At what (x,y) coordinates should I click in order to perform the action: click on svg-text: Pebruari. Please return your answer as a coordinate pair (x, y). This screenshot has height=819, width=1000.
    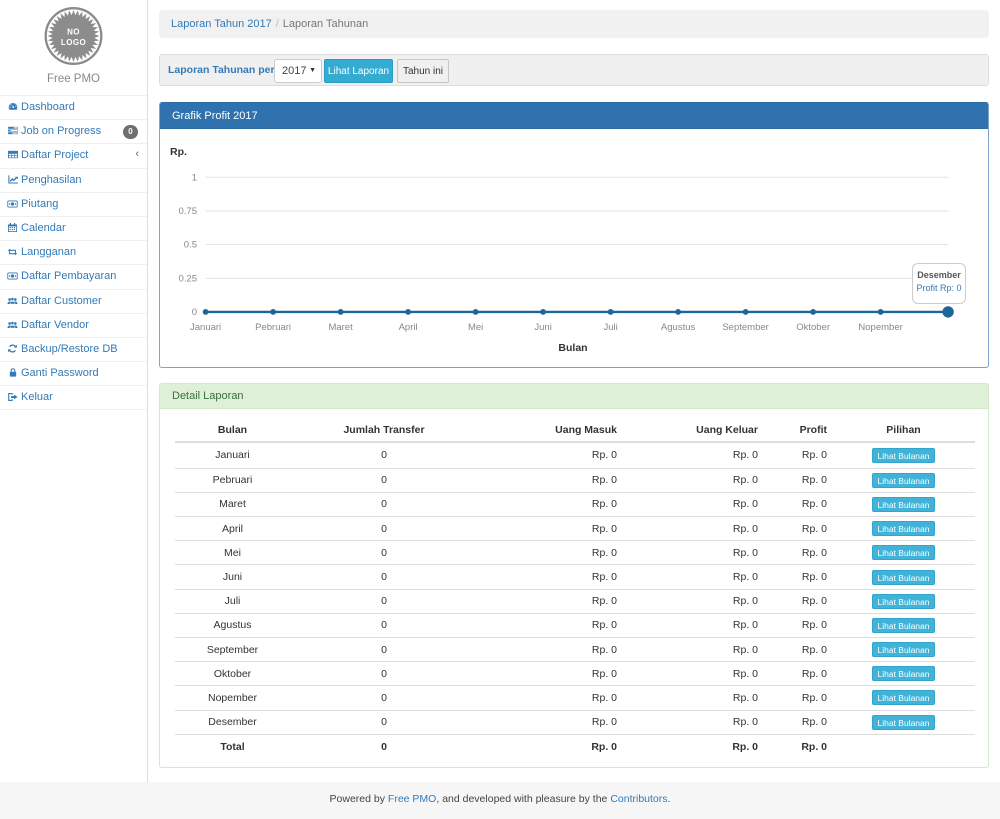
    Looking at the image, I should click on (273, 327).